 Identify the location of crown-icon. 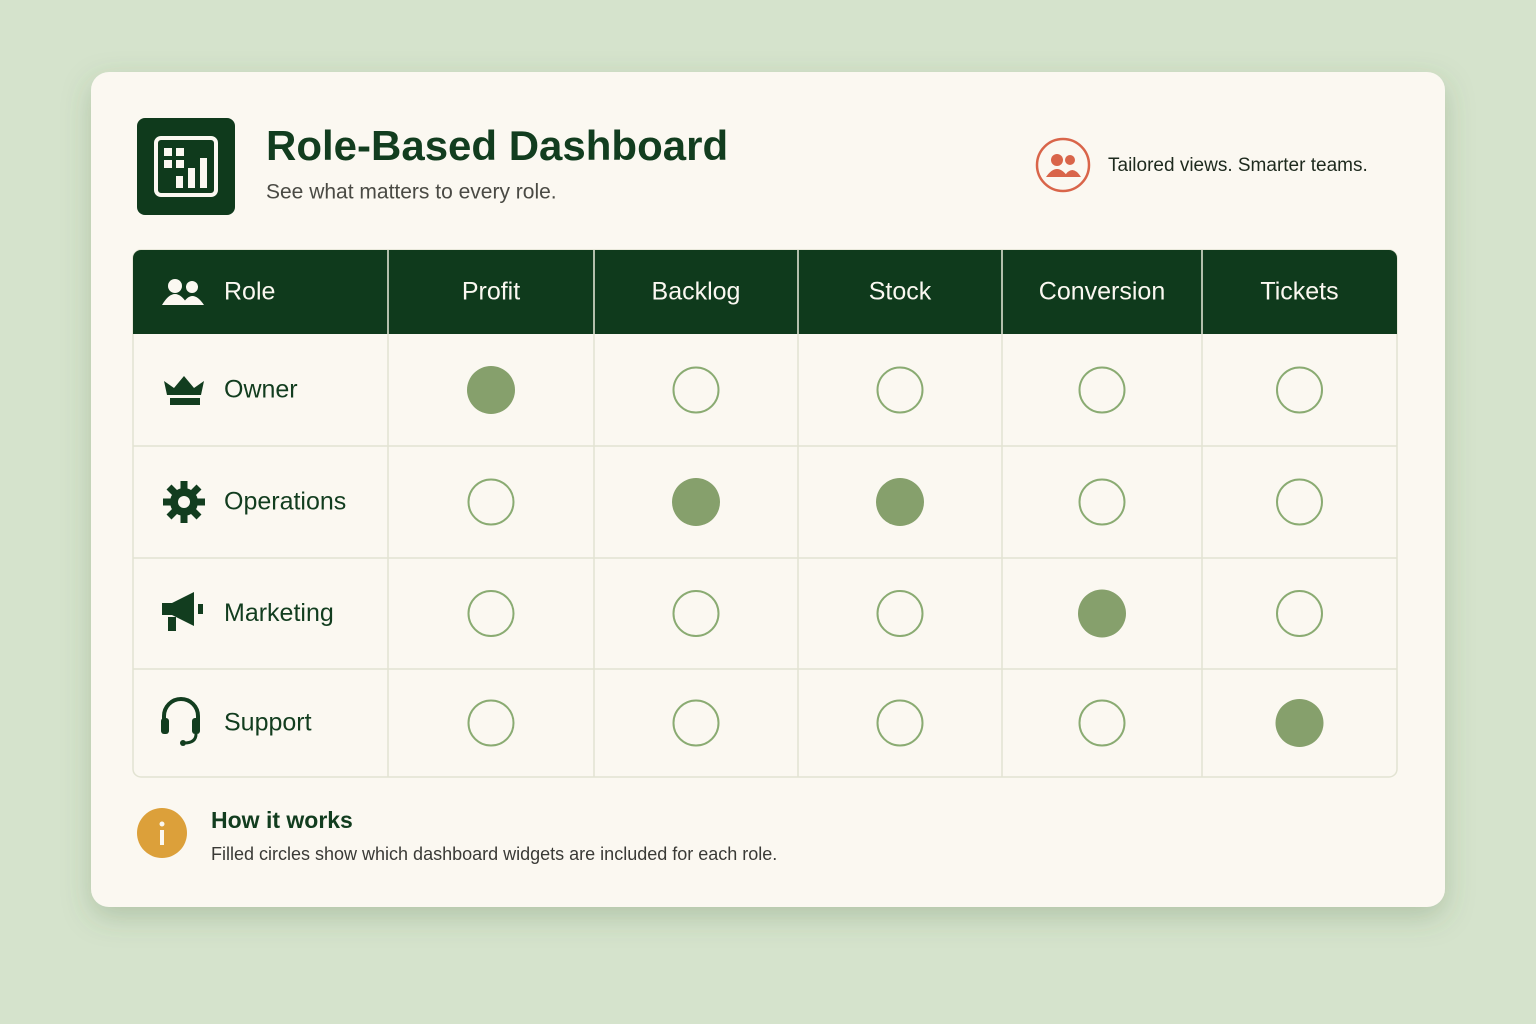
(184, 390).